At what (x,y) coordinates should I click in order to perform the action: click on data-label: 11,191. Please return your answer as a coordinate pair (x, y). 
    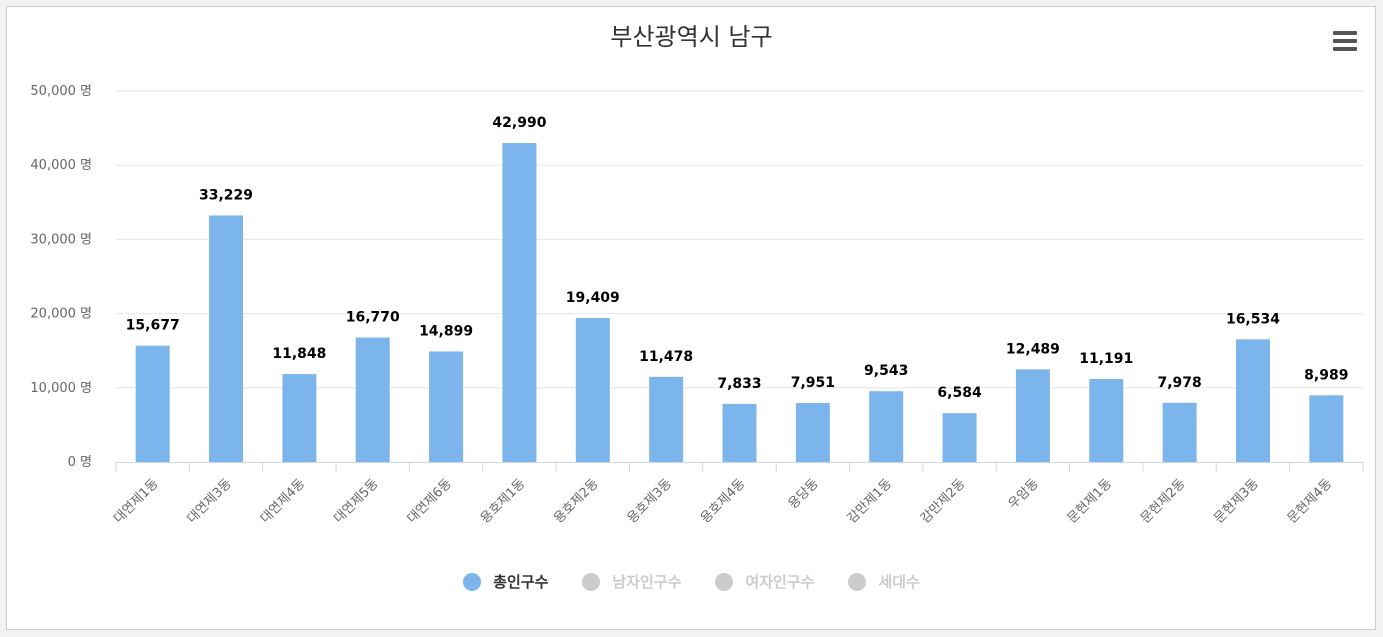
    Looking at the image, I should click on (1106, 359).